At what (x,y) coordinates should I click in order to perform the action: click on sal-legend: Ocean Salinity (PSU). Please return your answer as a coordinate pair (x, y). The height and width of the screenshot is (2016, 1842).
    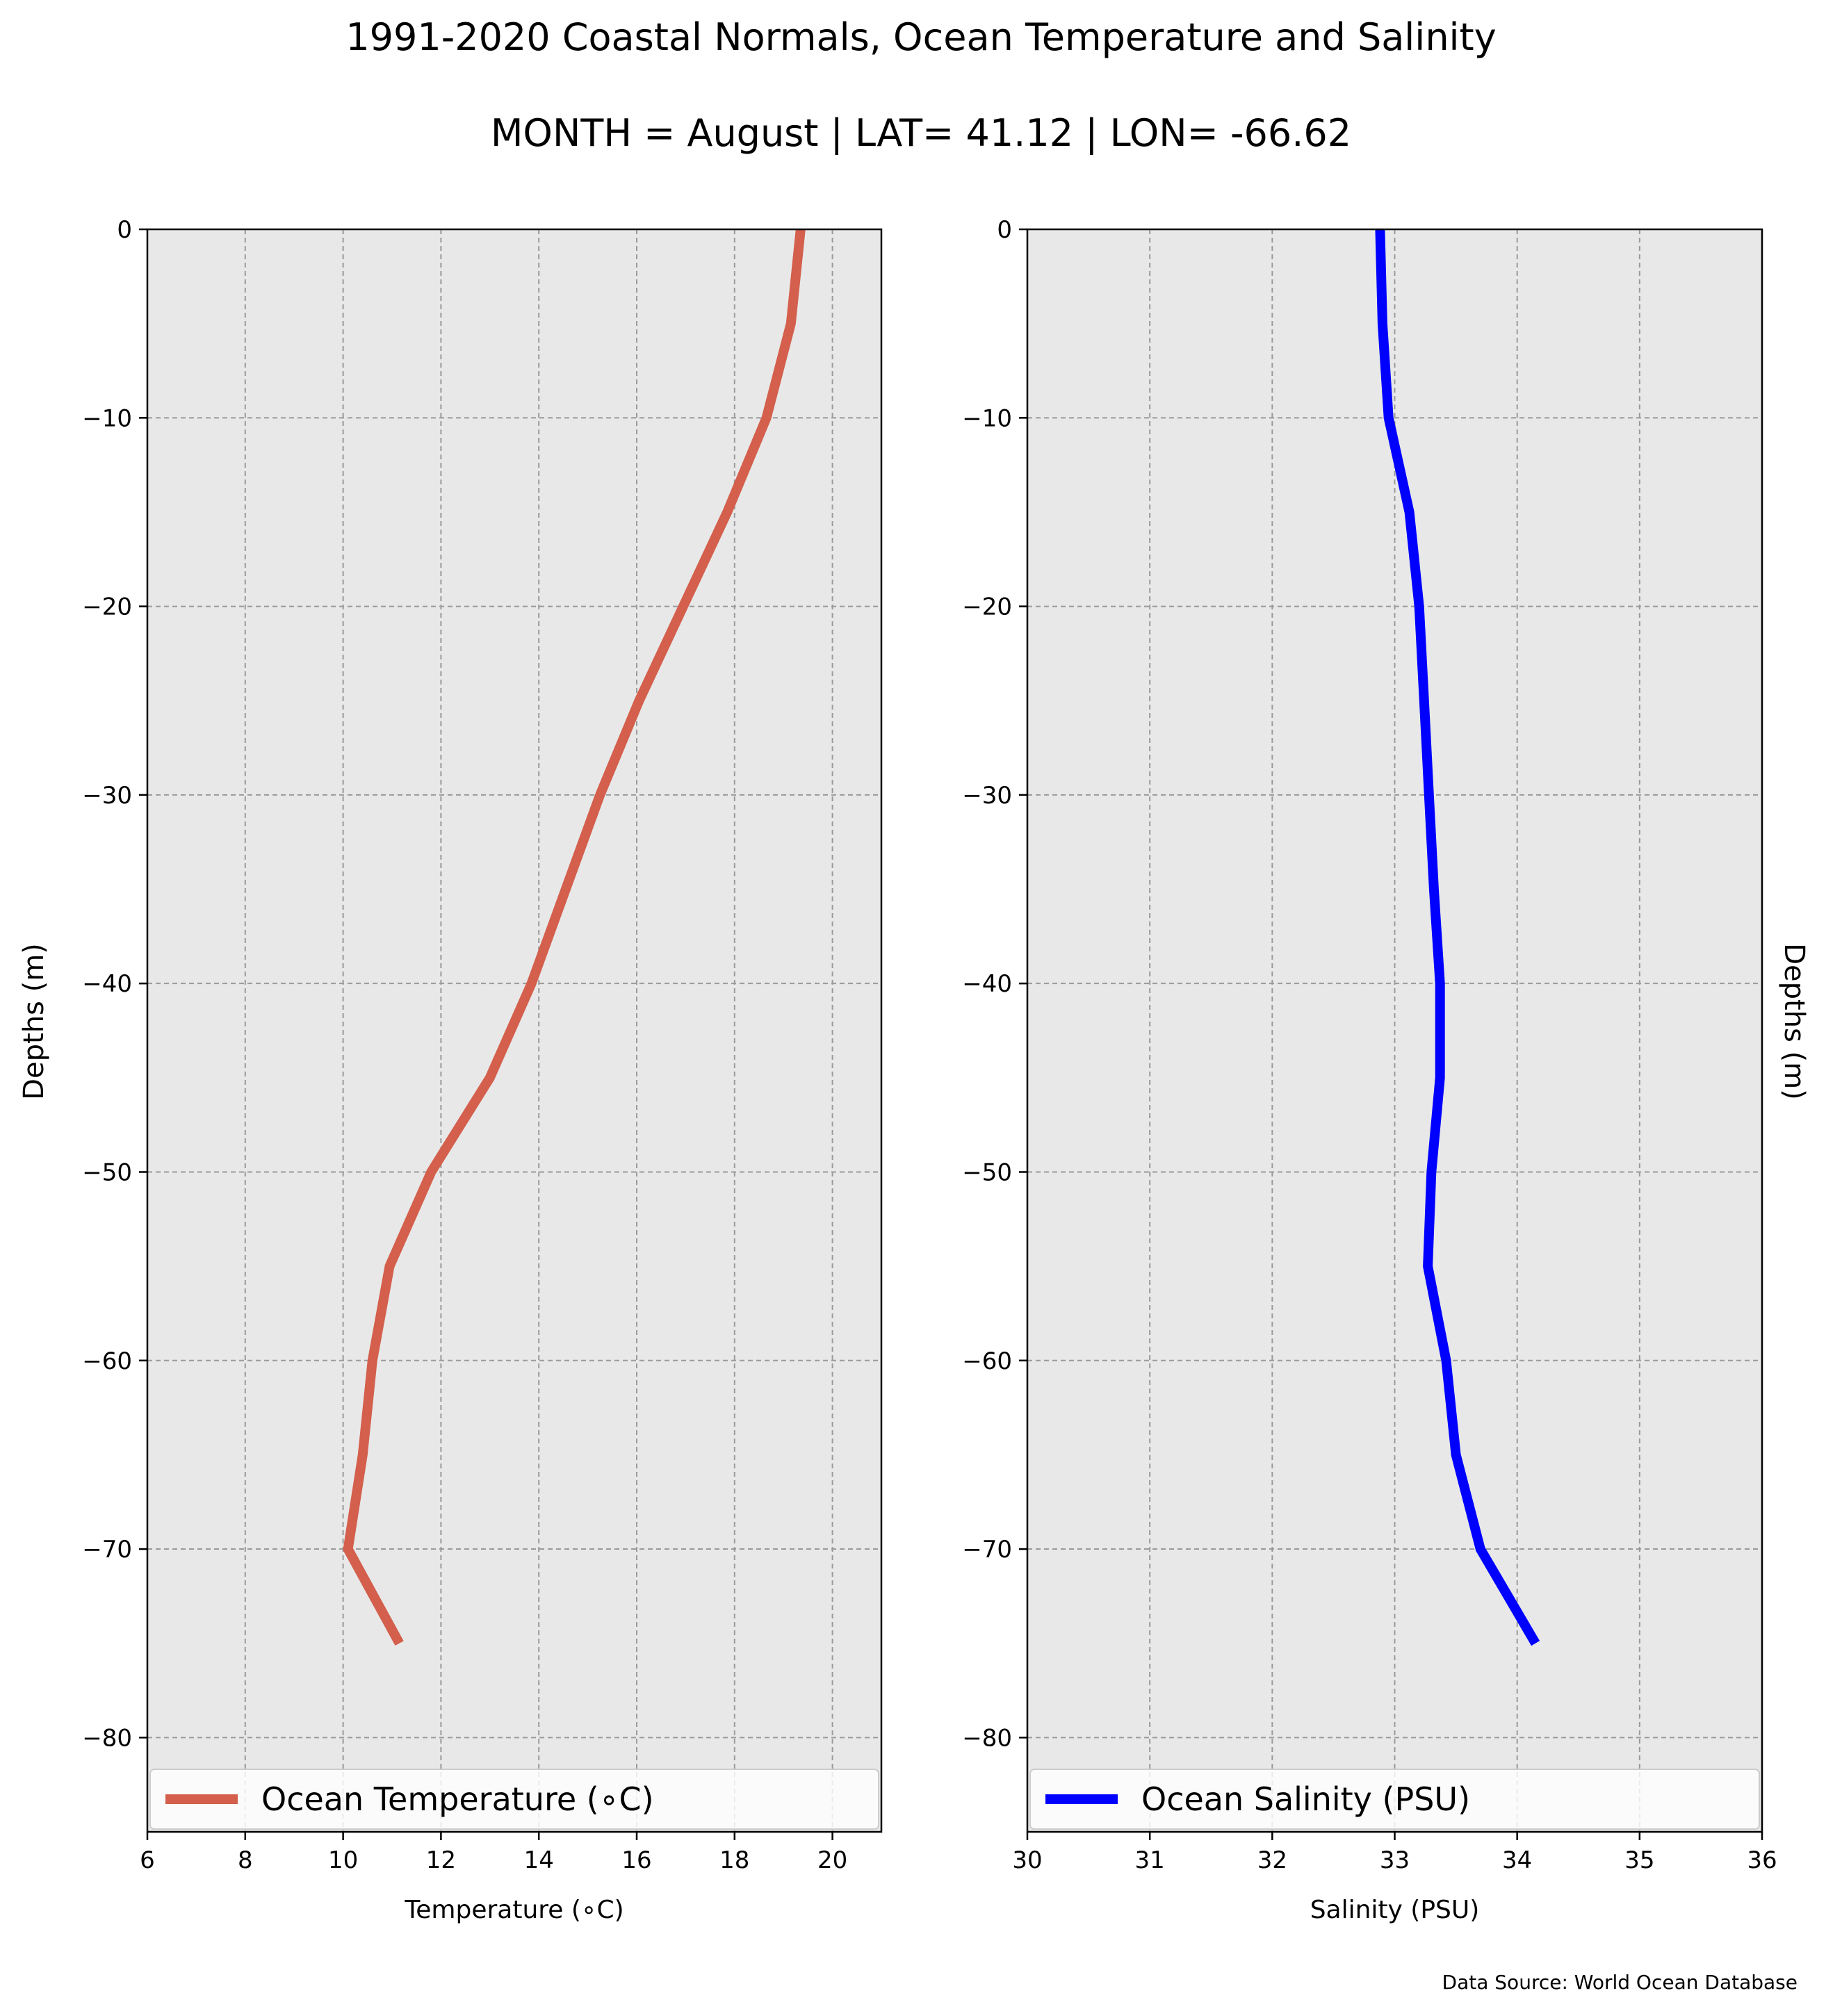
    Looking at the image, I should click on (1394, 1800).